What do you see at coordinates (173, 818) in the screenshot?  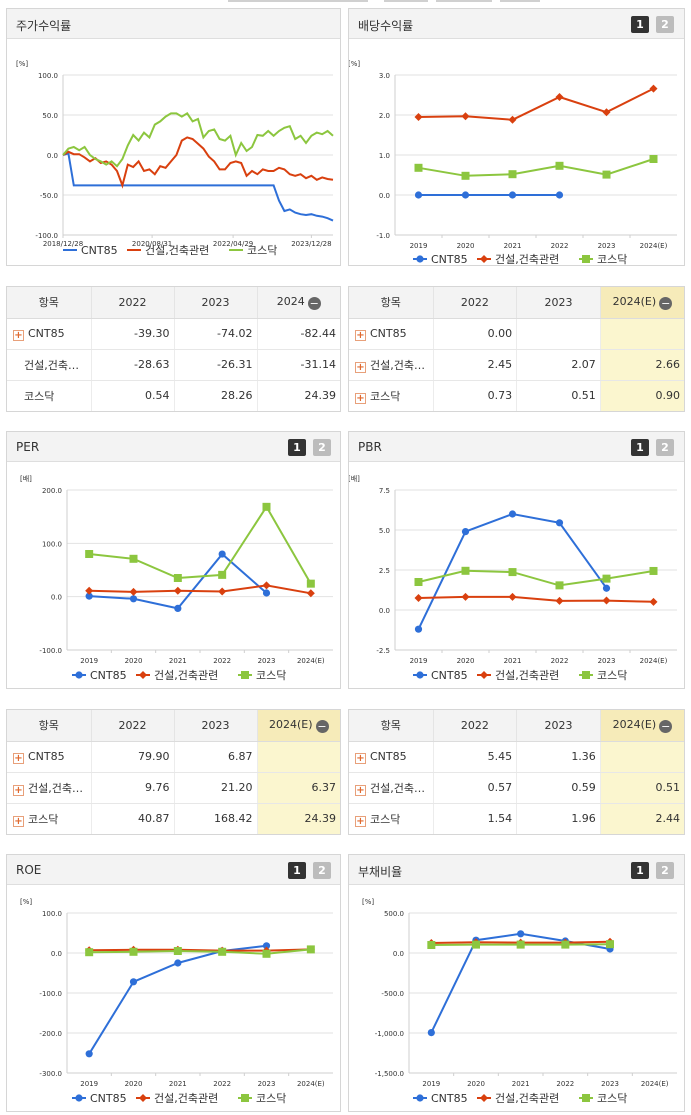 I see `table-row: + 코스닥 40.87 168.42 24.39` at bounding box center [173, 818].